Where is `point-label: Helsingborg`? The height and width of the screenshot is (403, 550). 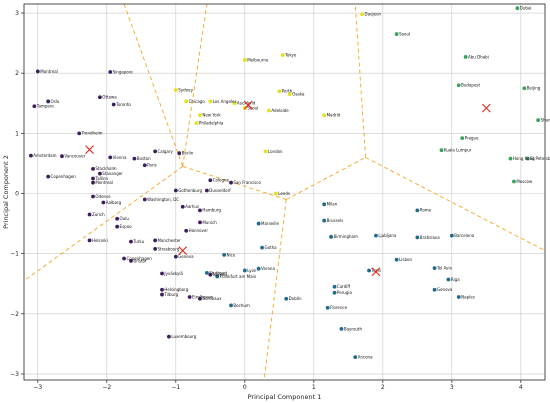
point-label: Helsingborg is located at coordinates (176, 289).